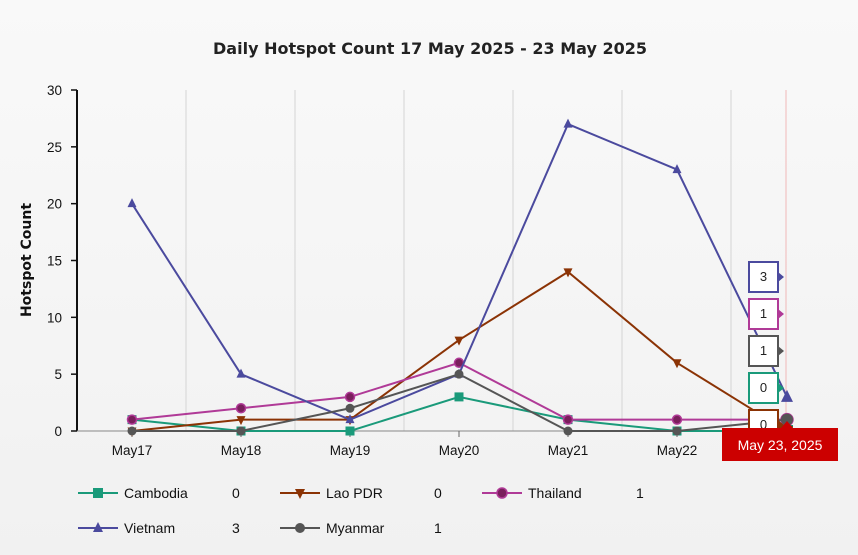  What do you see at coordinates (459, 450) in the screenshot?
I see `x-tick-label: May20` at bounding box center [459, 450].